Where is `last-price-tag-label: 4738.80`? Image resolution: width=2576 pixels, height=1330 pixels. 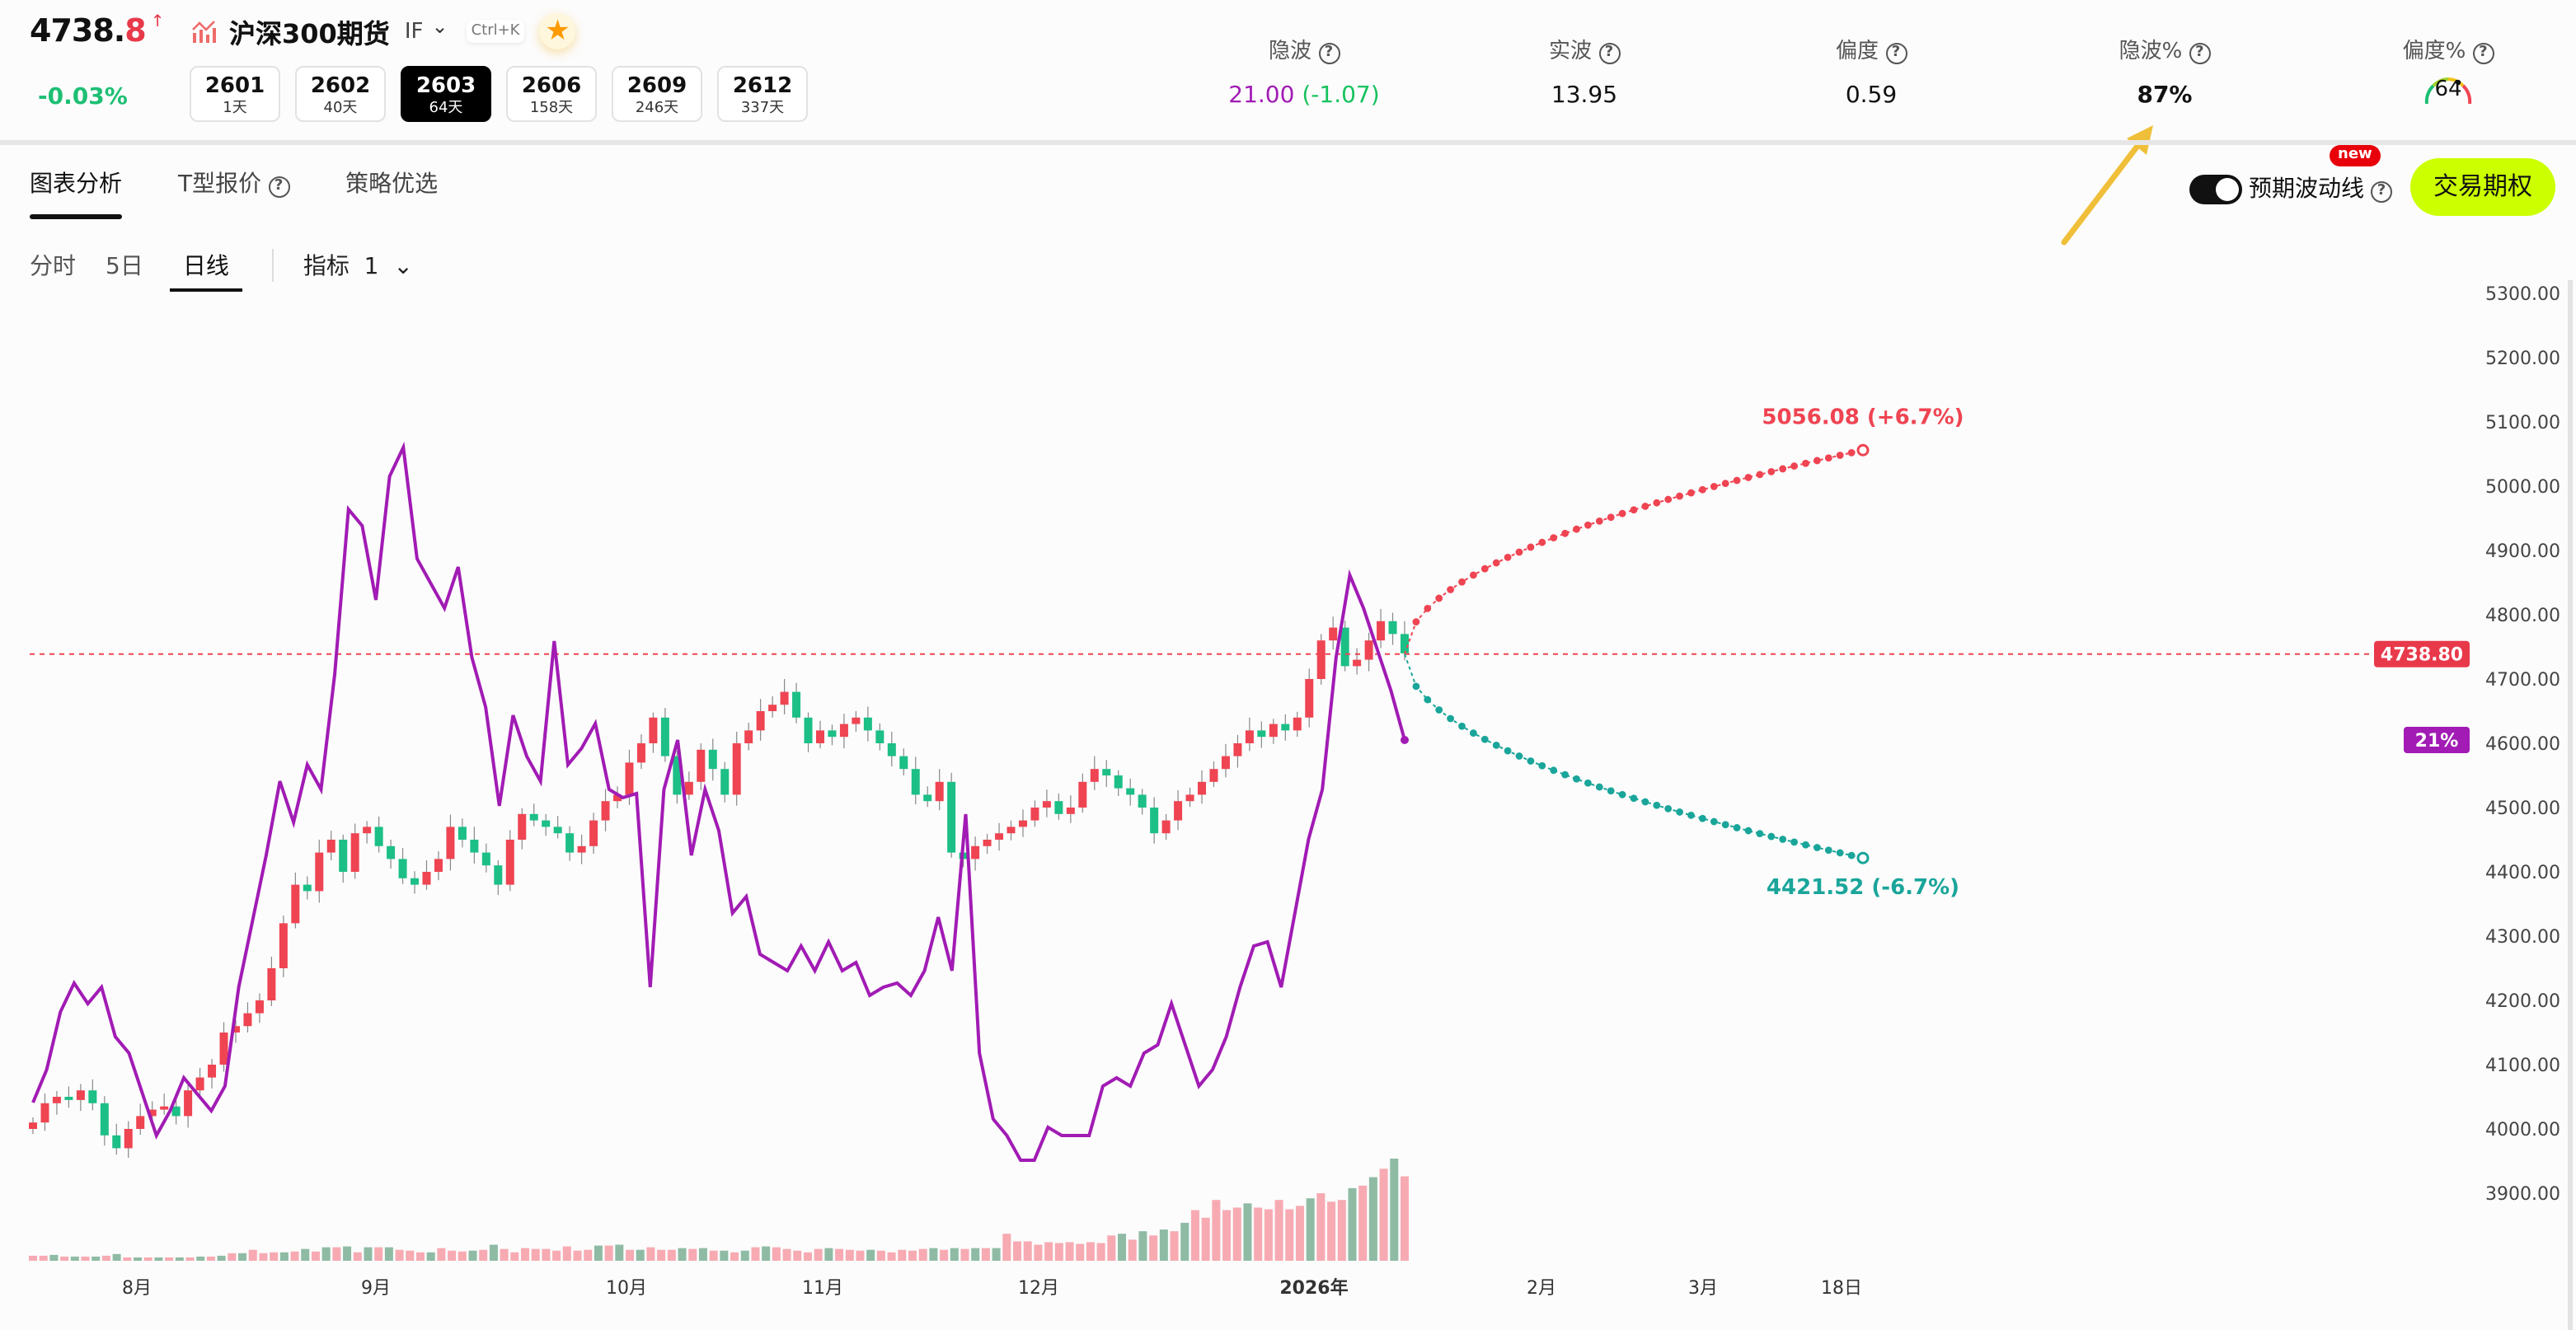 last-price-tag-label: 4738.80 is located at coordinates (2422, 655).